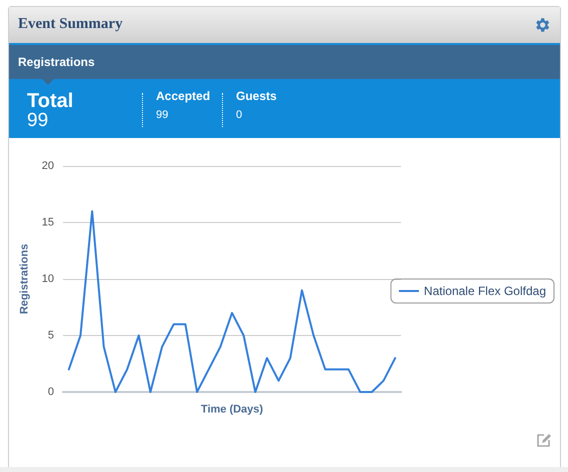 The height and width of the screenshot is (472, 568). I want to click on text: Total, so click(50, 101).